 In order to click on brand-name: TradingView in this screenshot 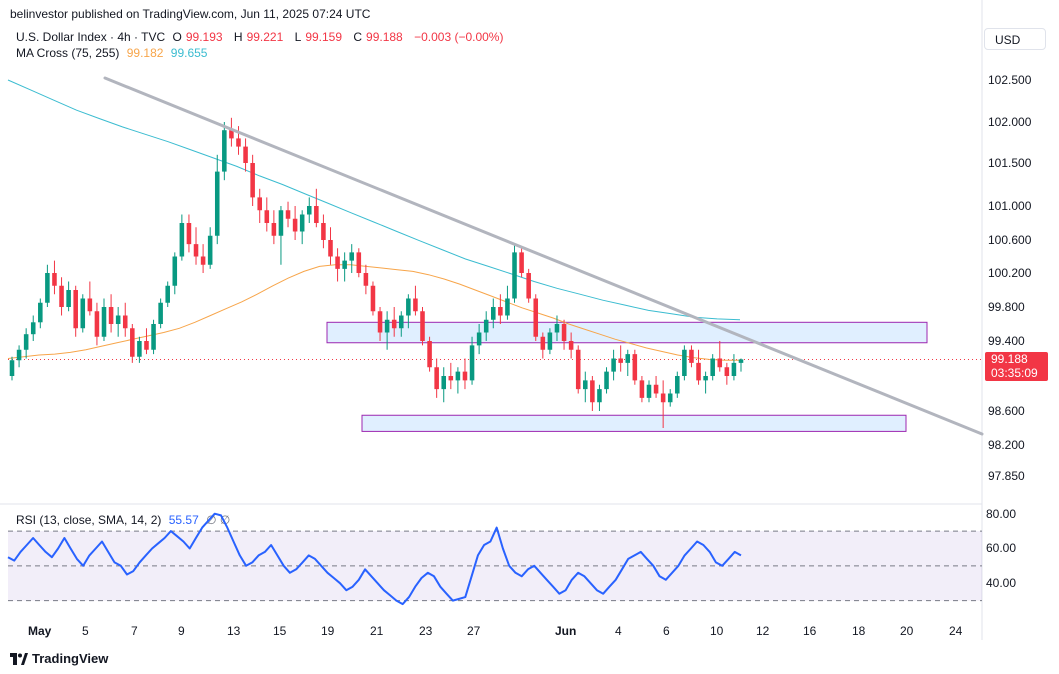, I will do `click(70, 658)`.